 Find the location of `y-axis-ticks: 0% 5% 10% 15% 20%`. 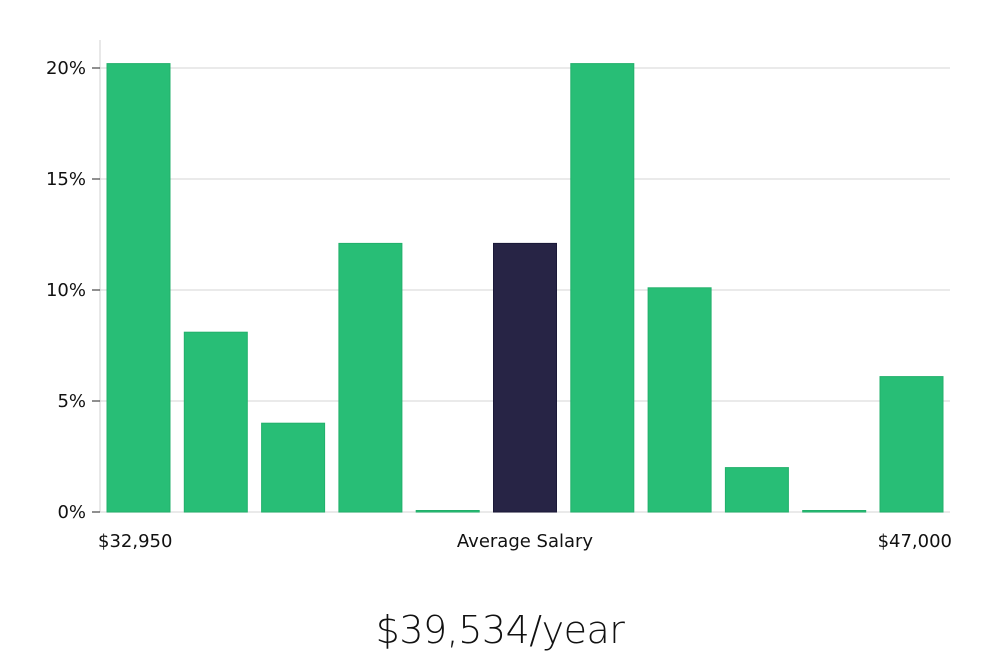

y-axis-ticks: 0% 5% 10% 15% 20% is located at coordinates (73, 290).